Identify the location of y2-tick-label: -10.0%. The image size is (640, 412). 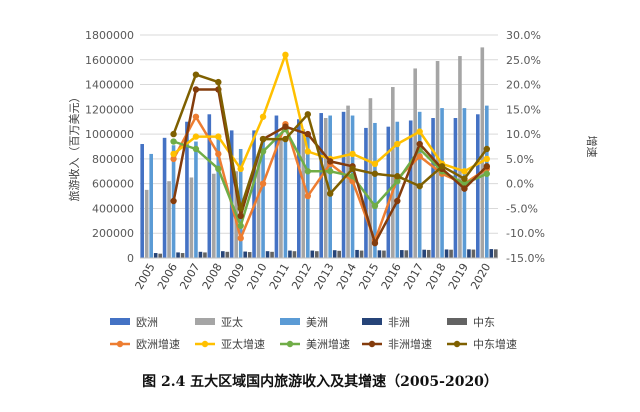
(525, 233).